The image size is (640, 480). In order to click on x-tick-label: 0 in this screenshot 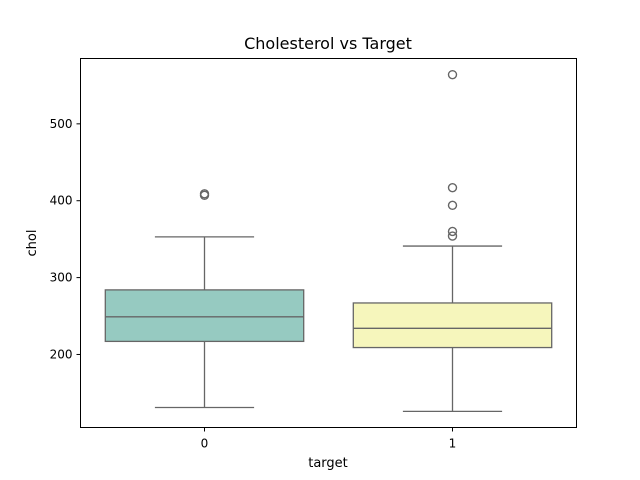, I will do `click(205, 444)`.